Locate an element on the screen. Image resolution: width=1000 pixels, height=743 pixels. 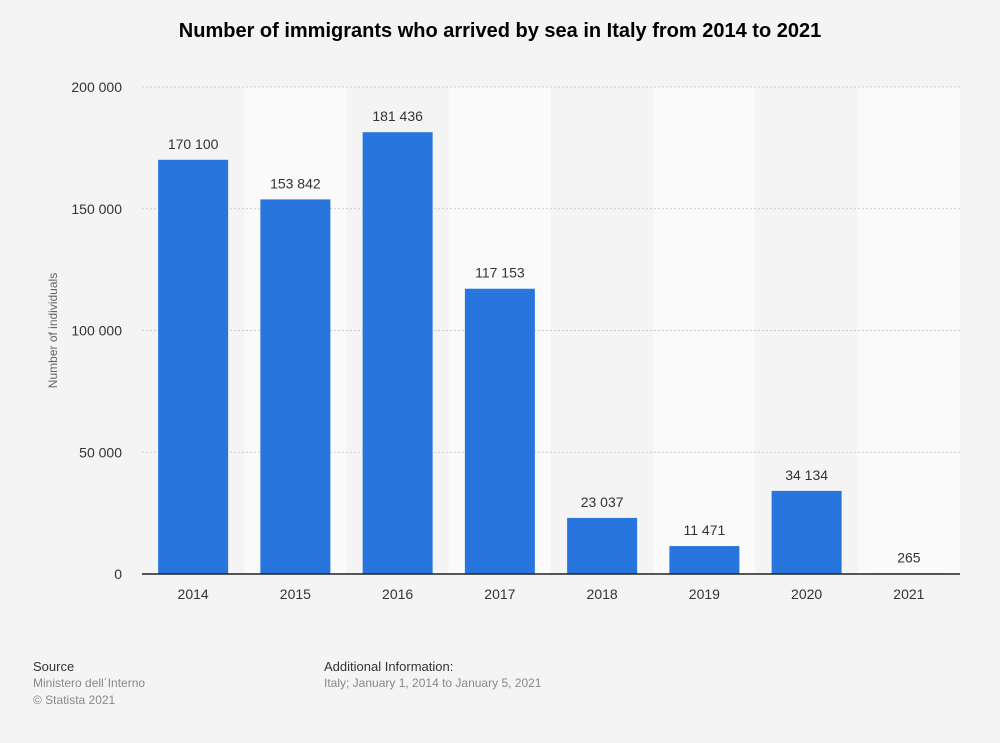
data-label: 23 037 is located at coordinates (602, 502).